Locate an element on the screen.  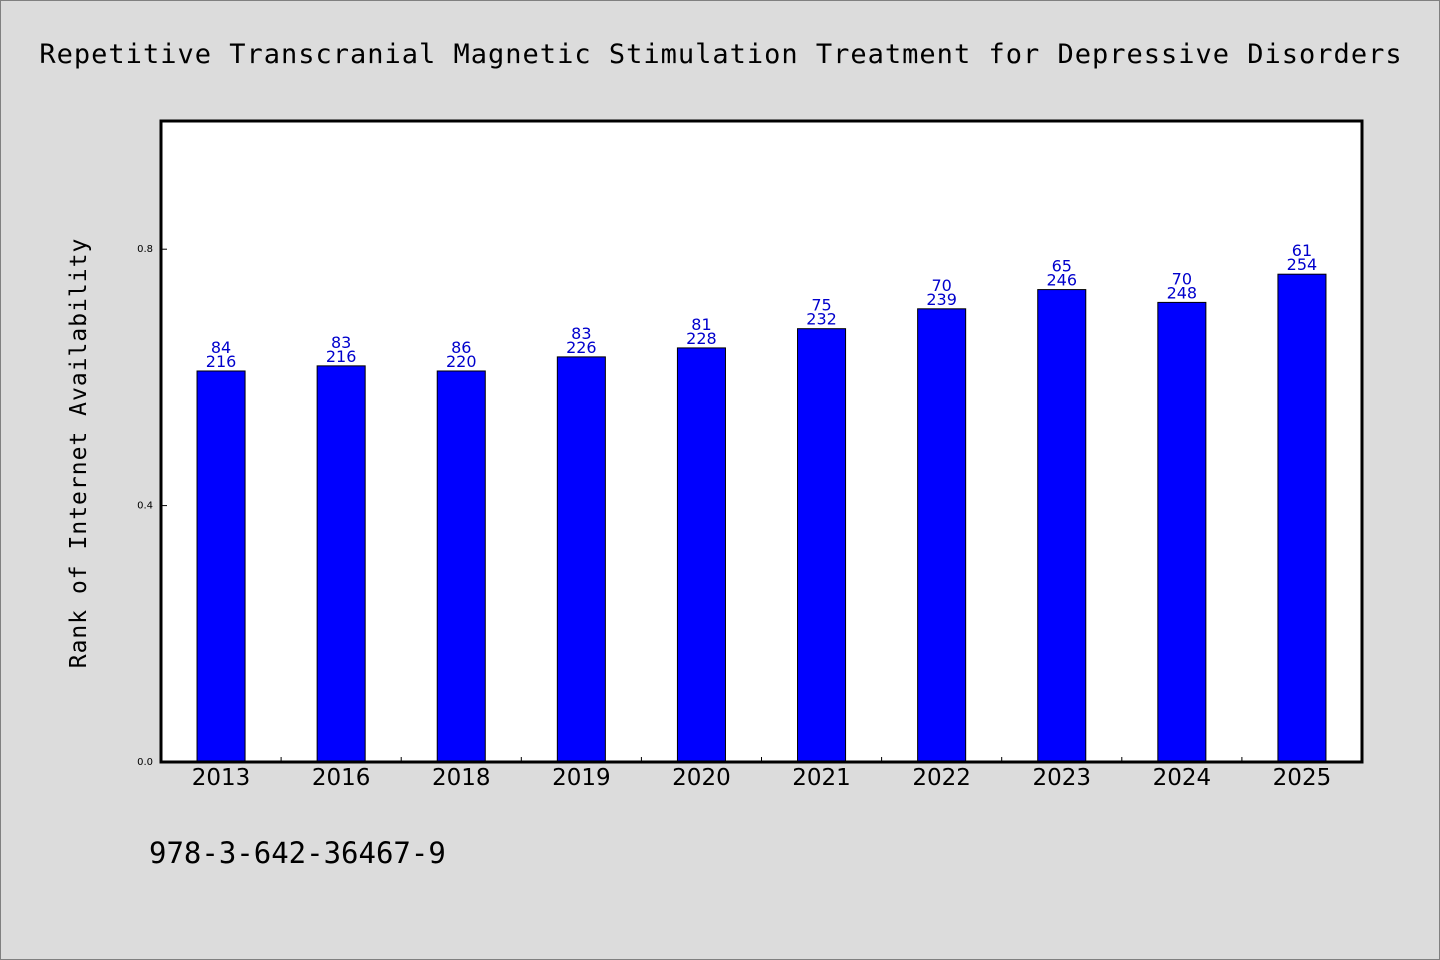
x-tick-label-2022: 2022 is located at coordinates (941, 778).